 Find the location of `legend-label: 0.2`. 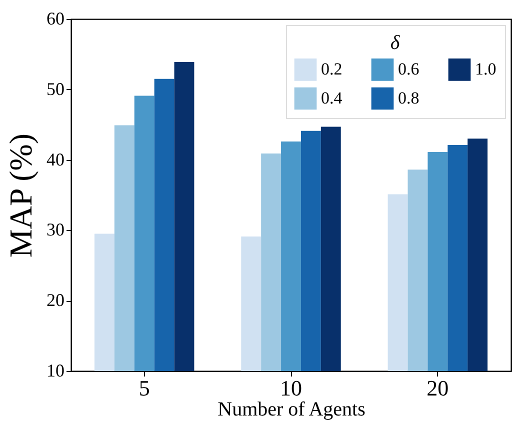

legend-label: 0.2 is located at coordinates (331, 69).